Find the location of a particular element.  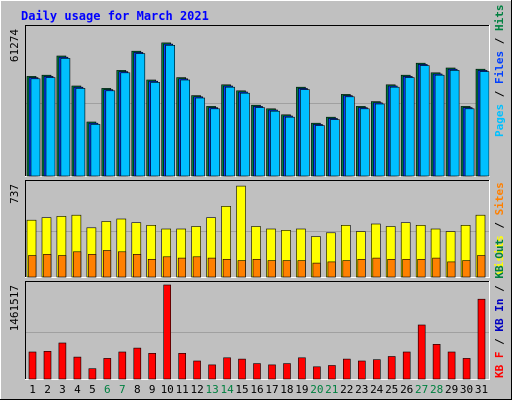

x-tick-label: 15 is located at coordinates (241, 389).